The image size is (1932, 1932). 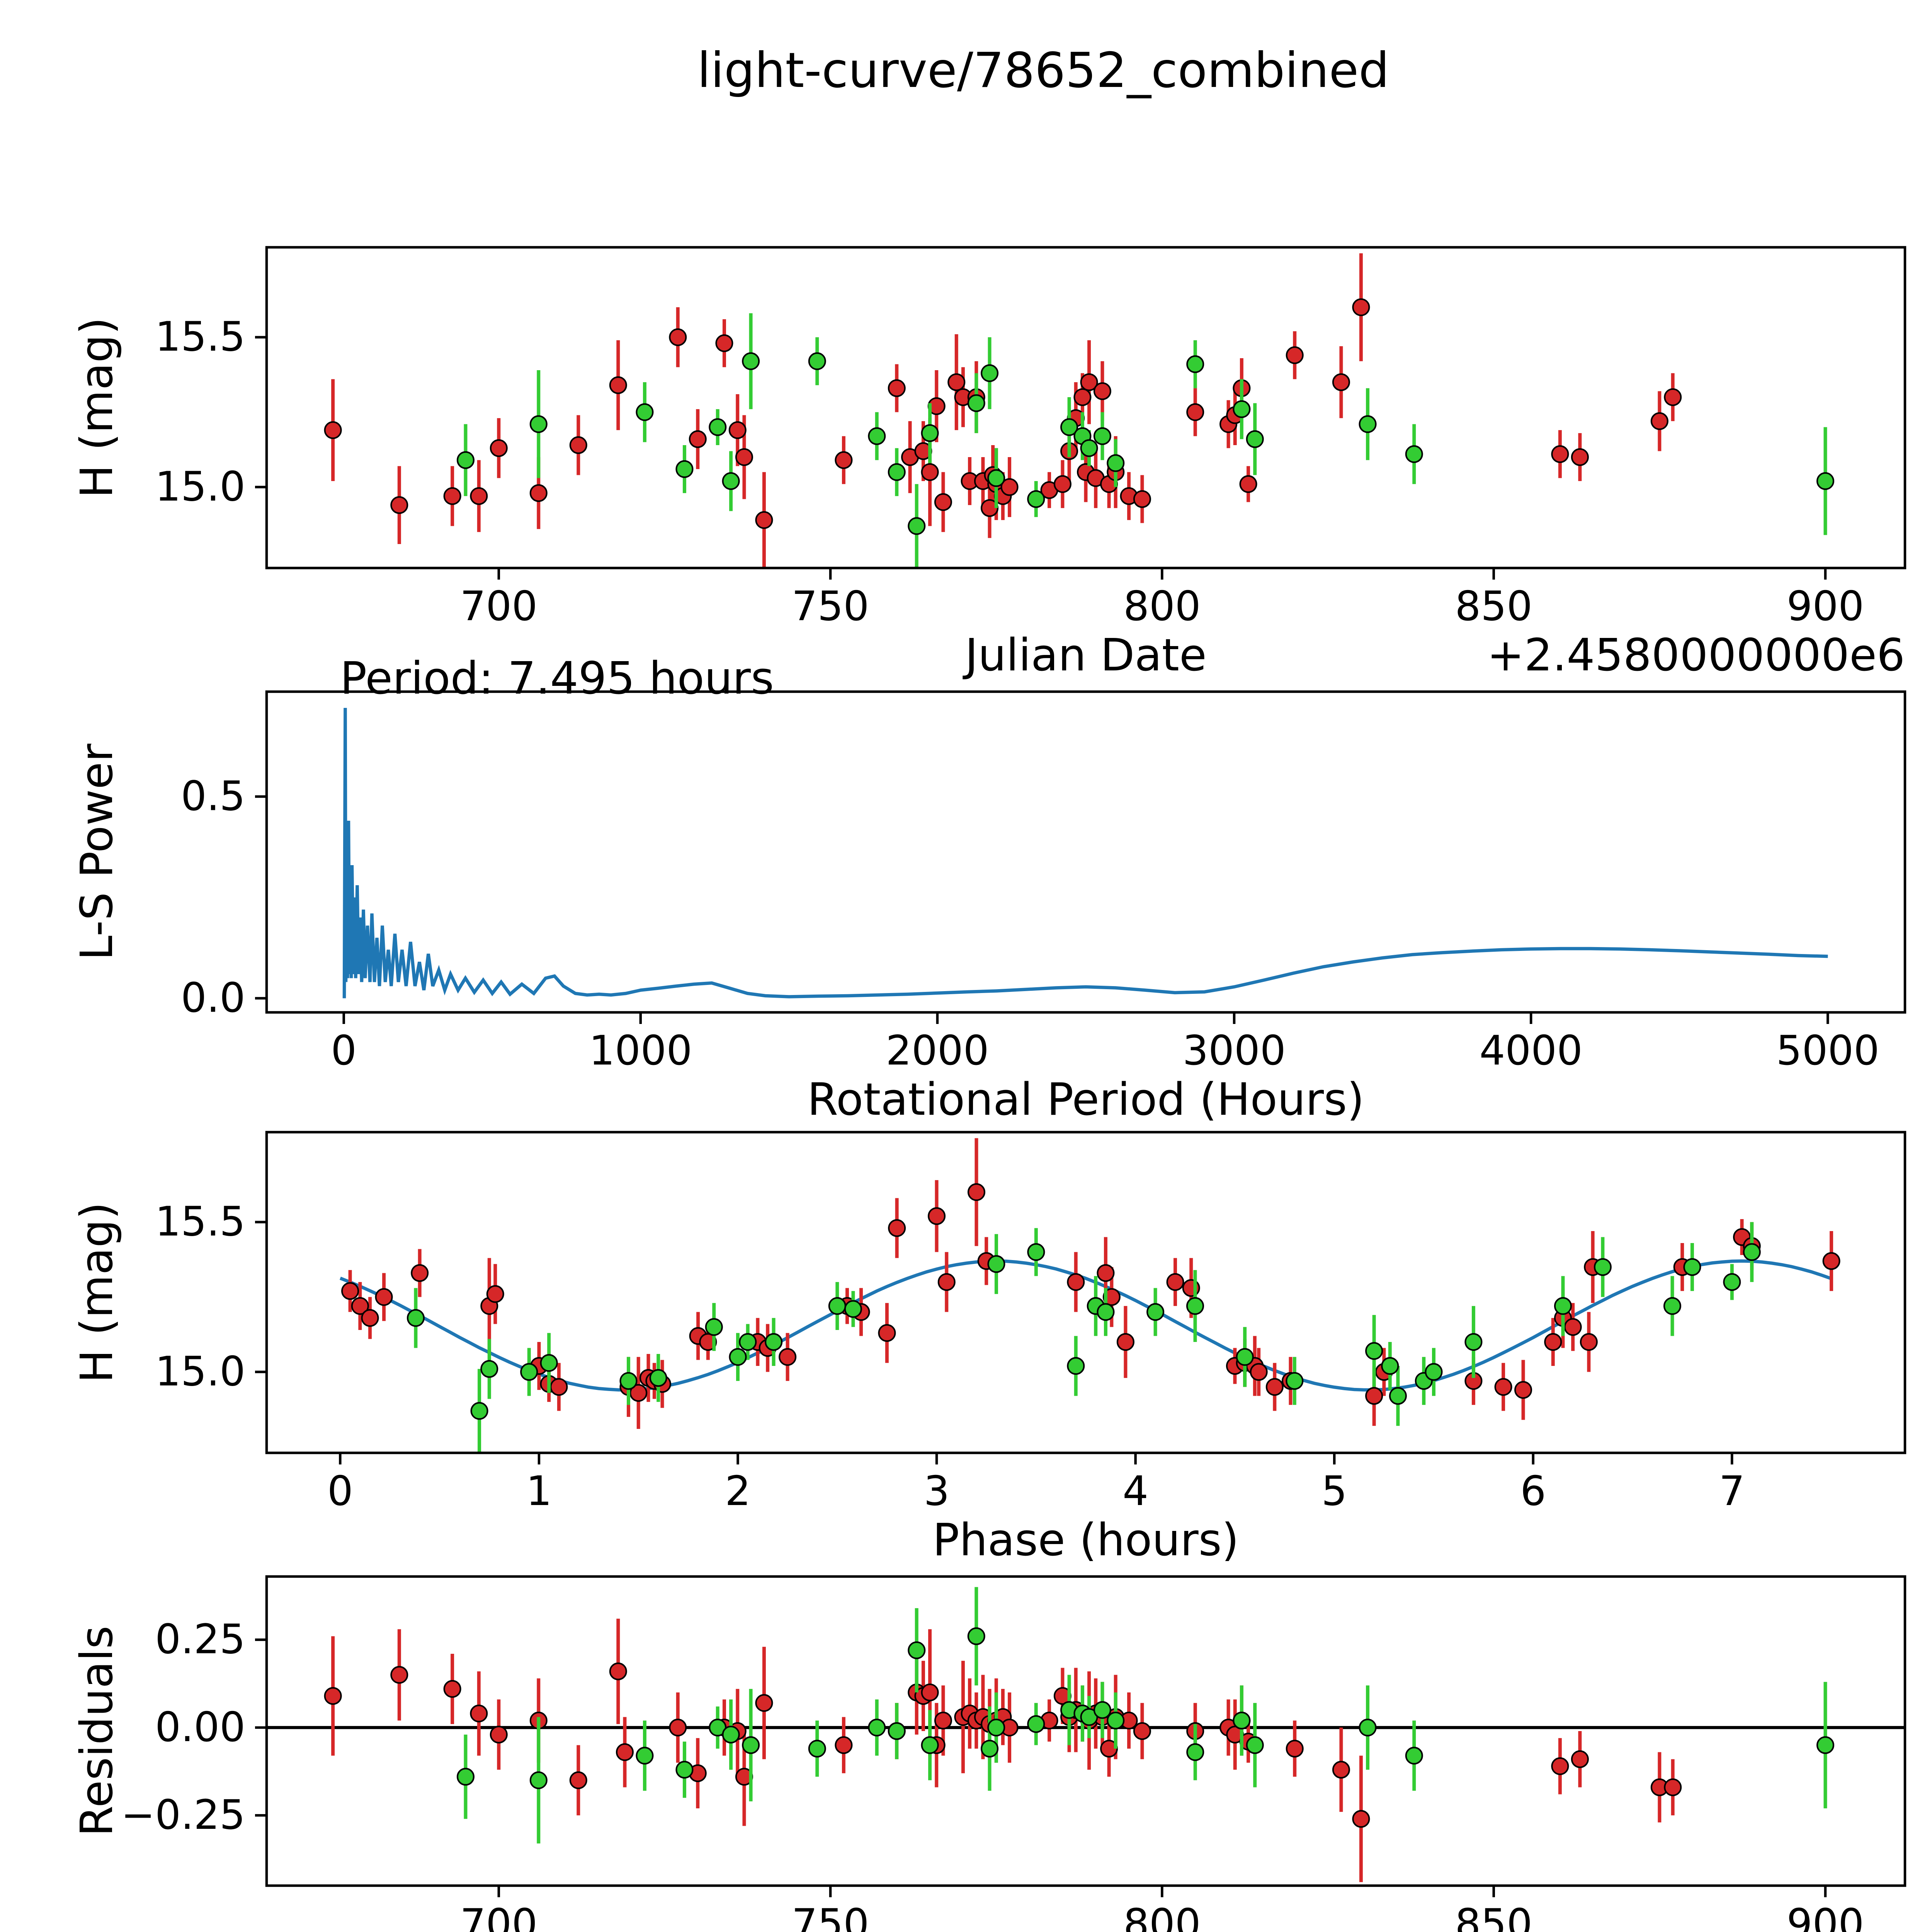 I want to click on x-axis-label: Rotational Period (Hours), so click(x=1085, y=1100).